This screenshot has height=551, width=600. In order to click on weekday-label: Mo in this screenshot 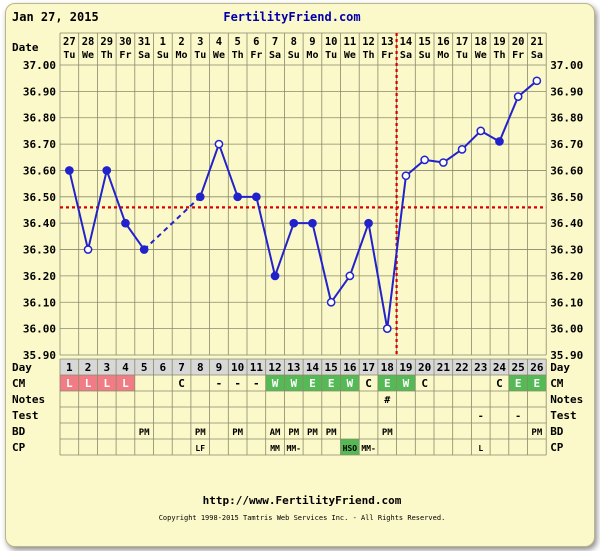, I will do `click(443, 55)`.